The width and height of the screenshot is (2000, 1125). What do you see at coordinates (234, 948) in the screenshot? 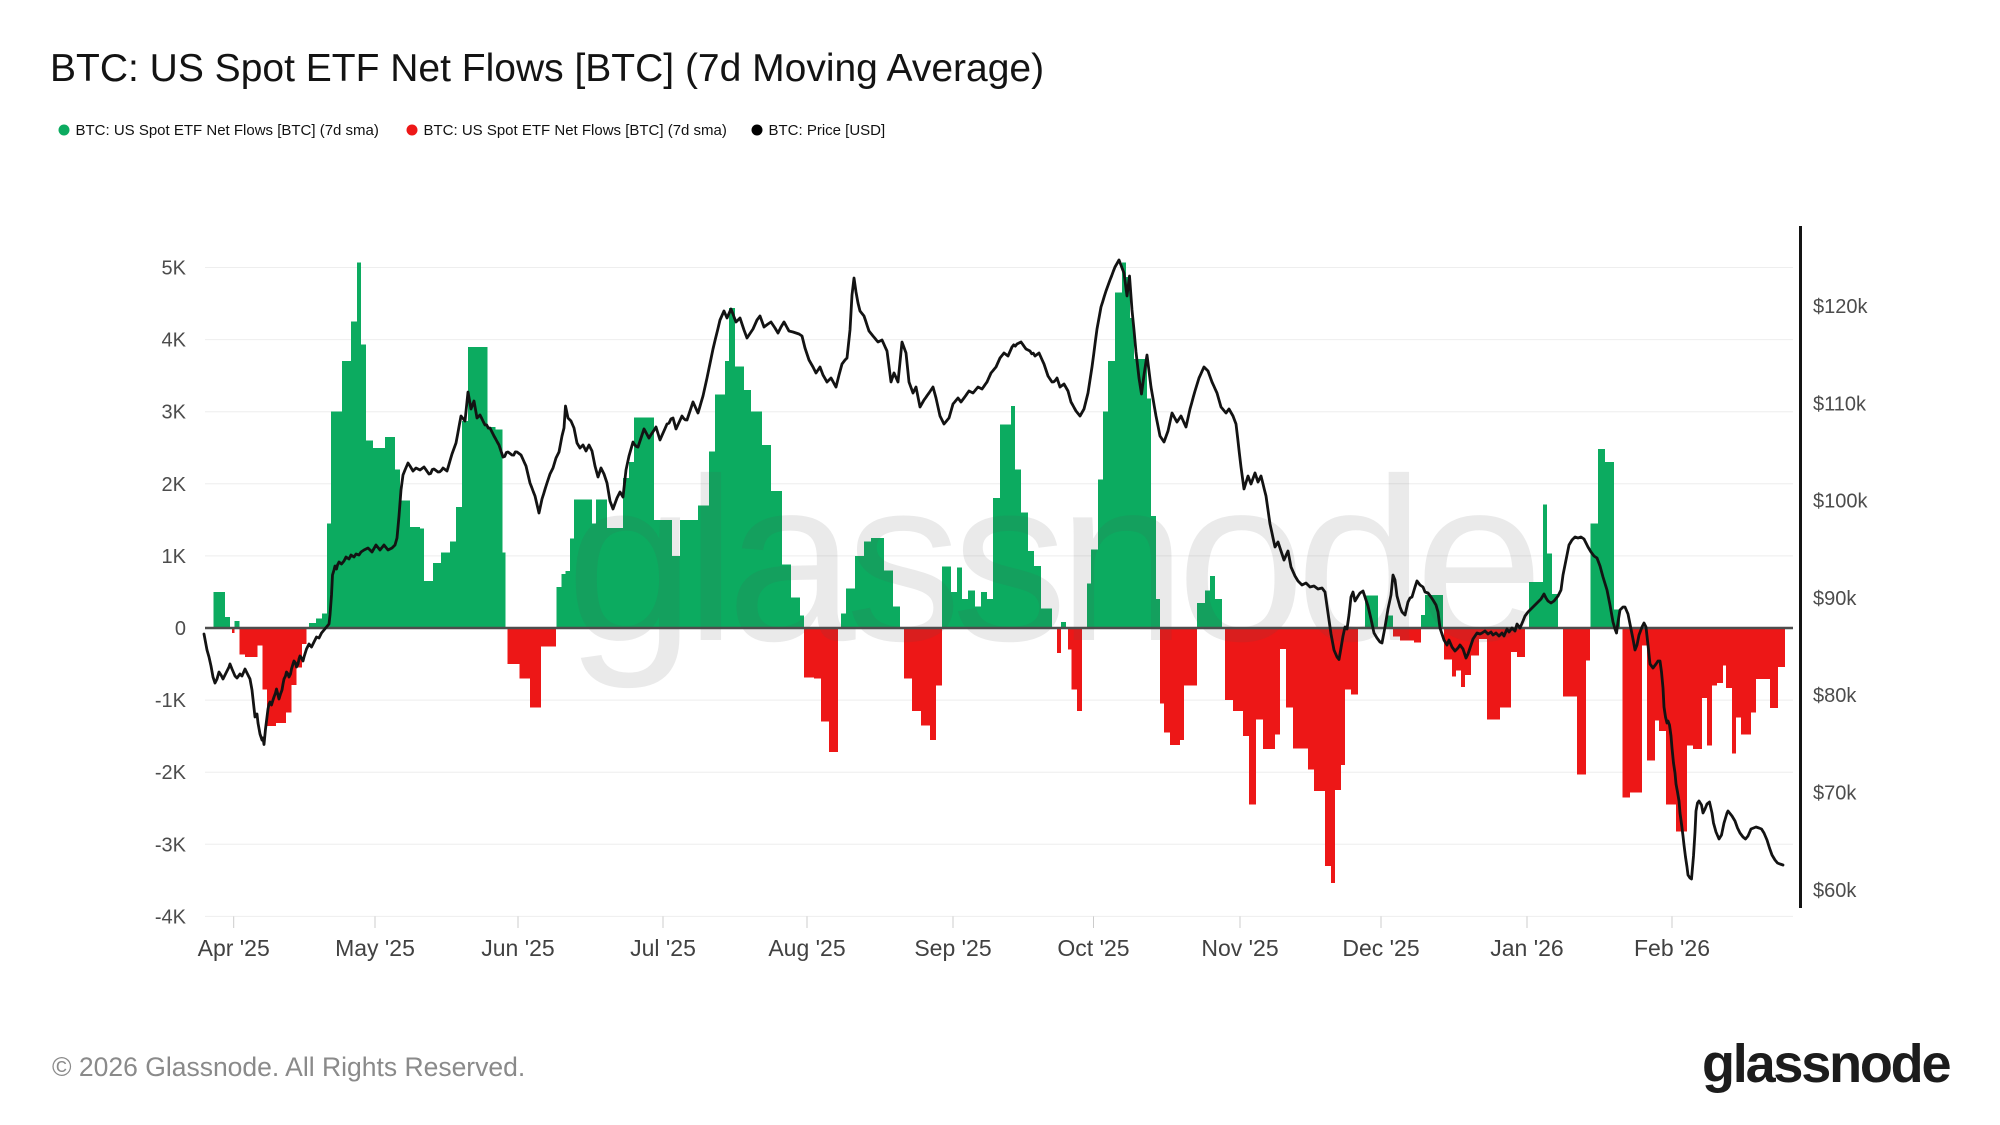
I see `svg-text: Apr '25` at bounding box center [234, 948].